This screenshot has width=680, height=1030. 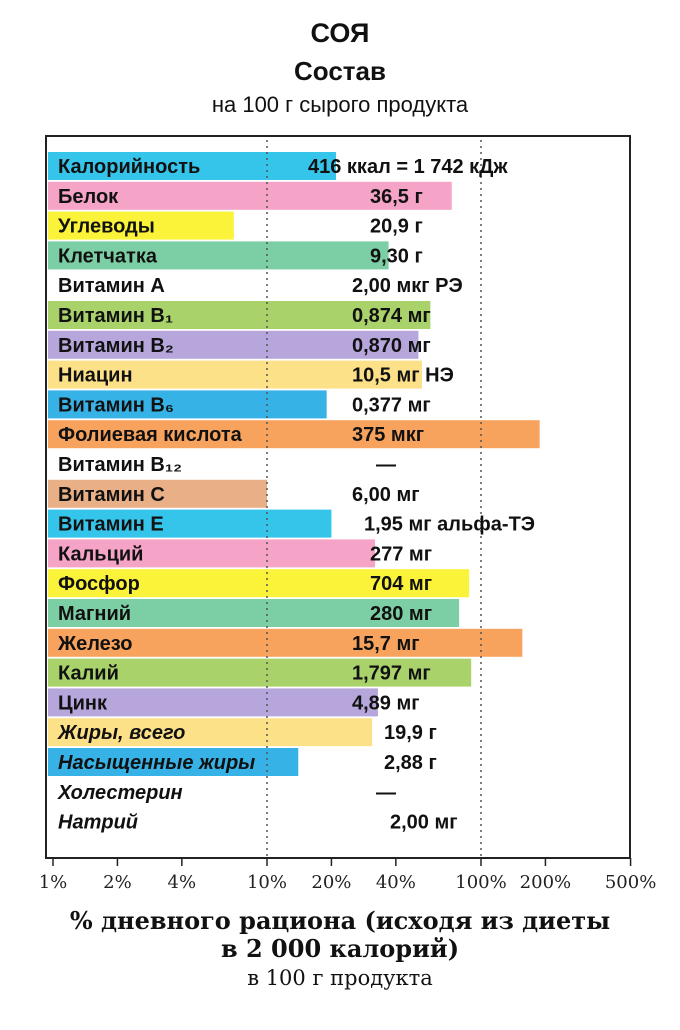 What do you see at coordinates (340, 948) in the screenshot?
I see `x-axis-label-line2: в 2 000 калорий)` at bounding box center [340, 948].